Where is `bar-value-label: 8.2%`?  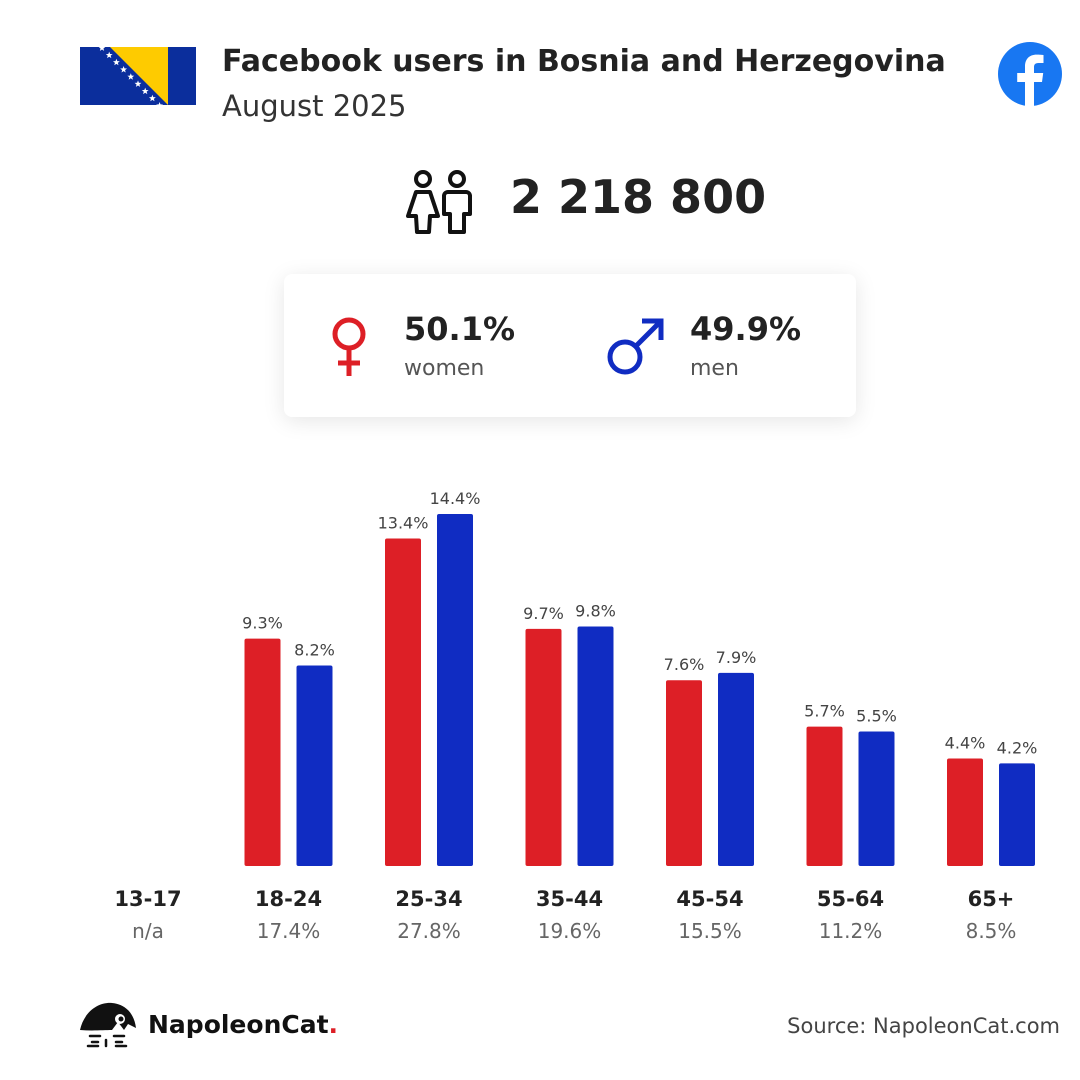
bar-value-label: 8.2% is located at coordinates (314, 650).